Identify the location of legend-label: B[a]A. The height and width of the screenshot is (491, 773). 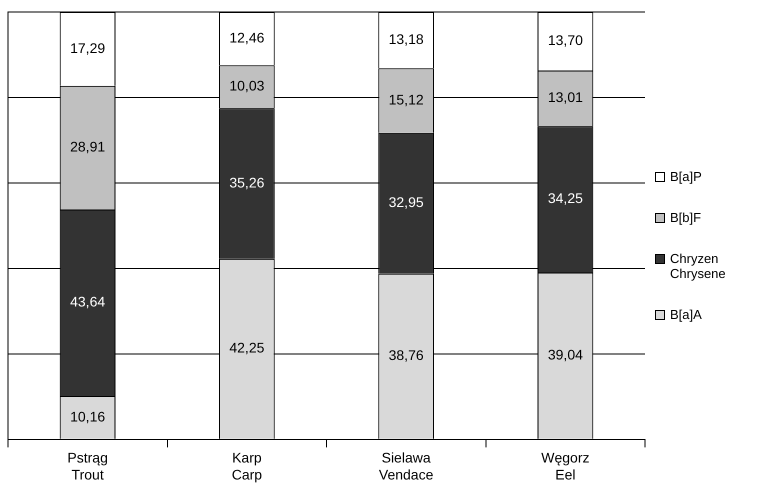
(686, 314).